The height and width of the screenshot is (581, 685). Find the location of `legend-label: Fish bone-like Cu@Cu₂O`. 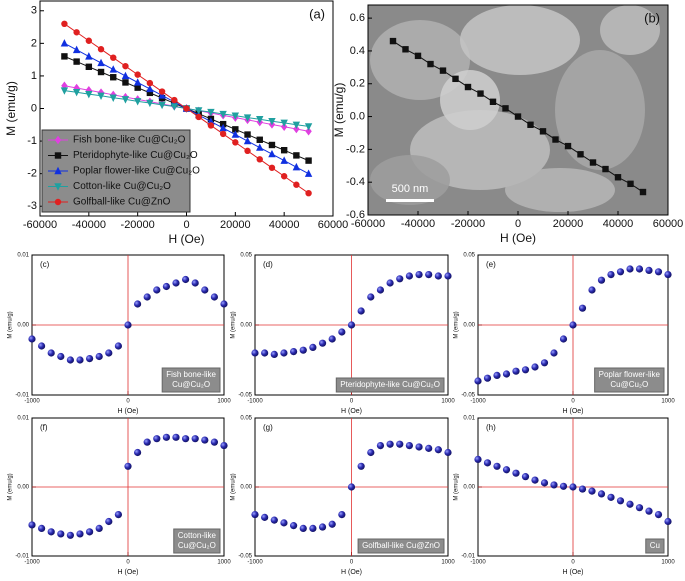

legend-label: Fish bone-like Cu@Cu₂O is located at coordinates (129, 140).